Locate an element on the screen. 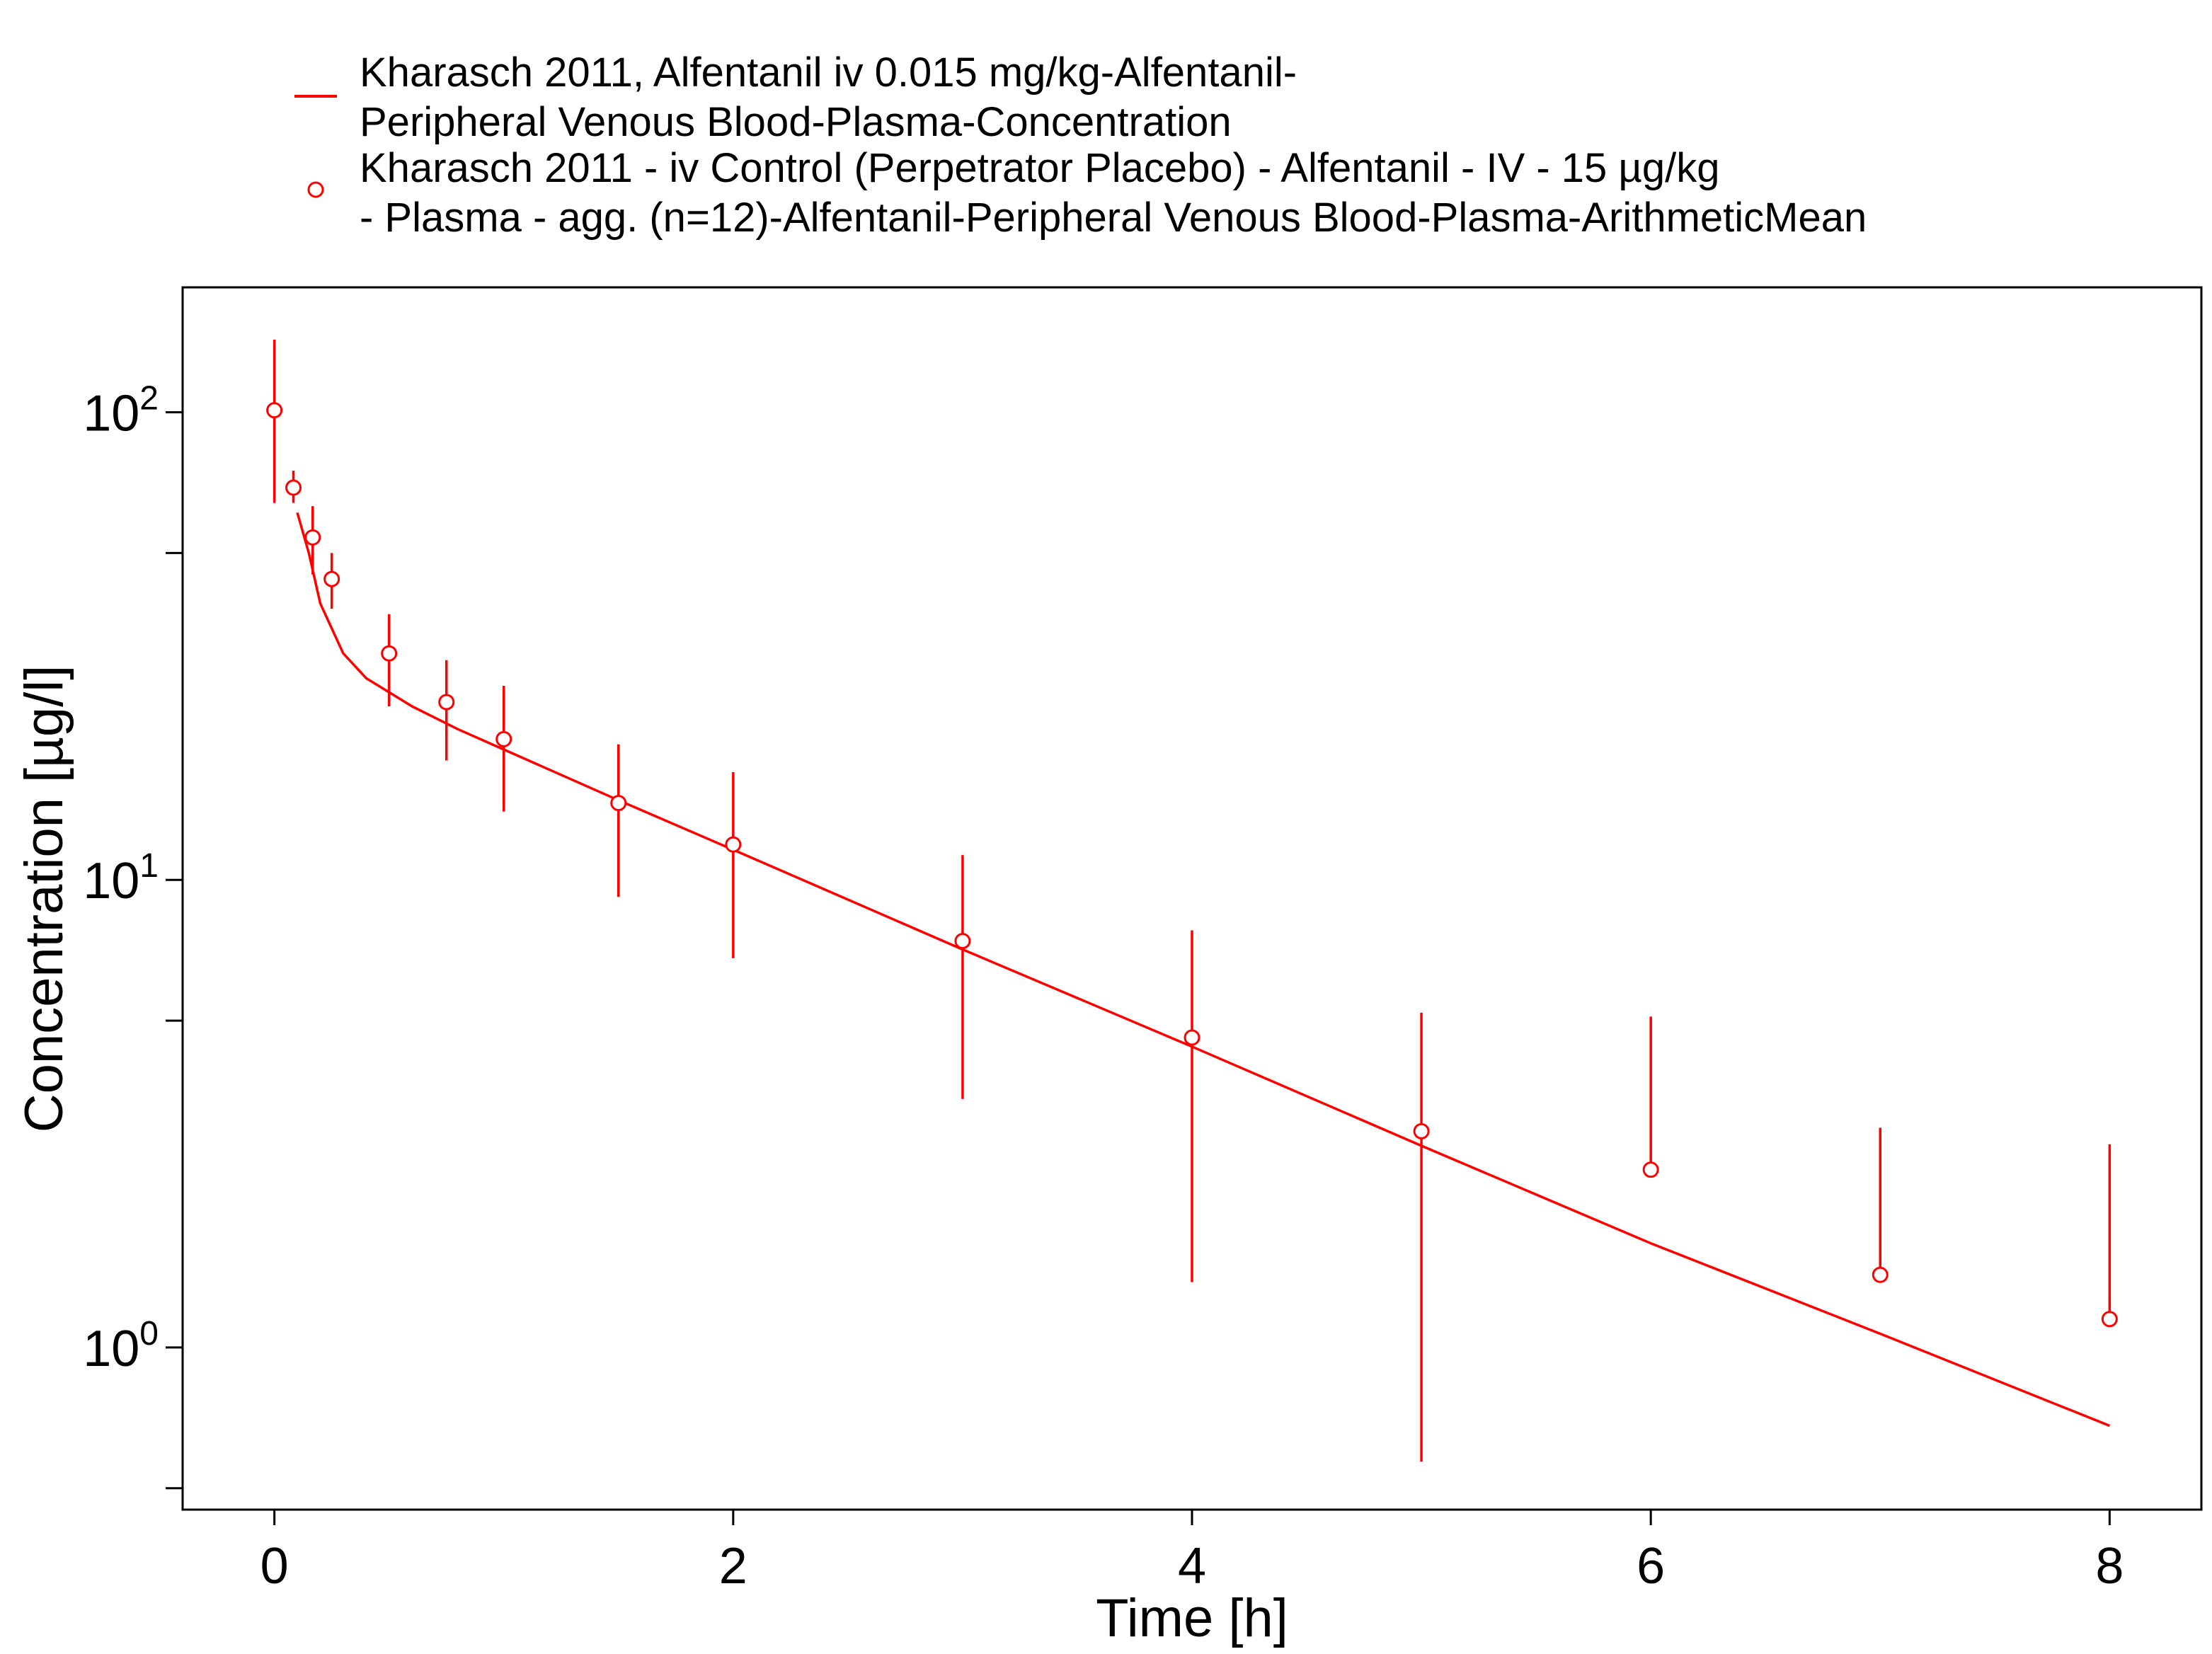 The width and height of the screenshot is (2212, 1654). x-axis-title: Time [h] is located at coordinates (1192, 1618).